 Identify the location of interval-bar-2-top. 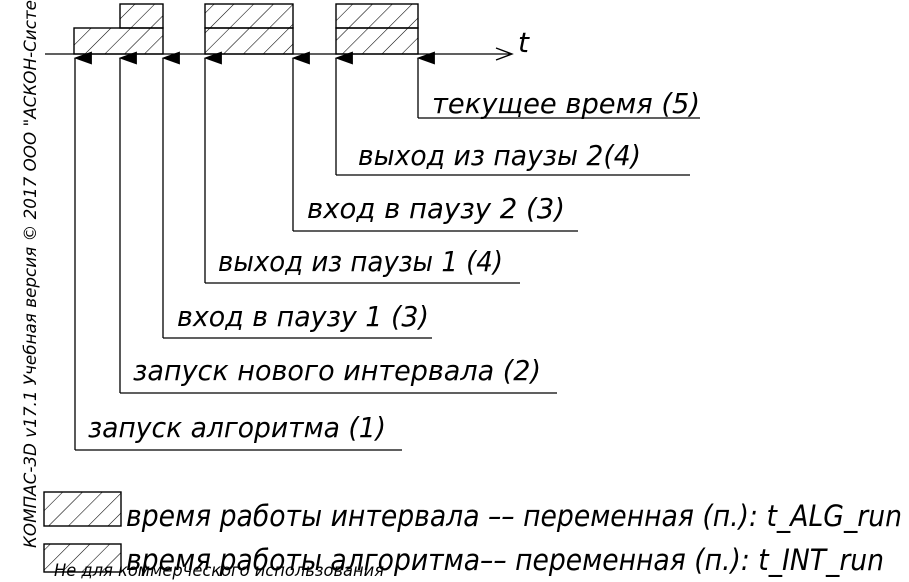
(249, 16).